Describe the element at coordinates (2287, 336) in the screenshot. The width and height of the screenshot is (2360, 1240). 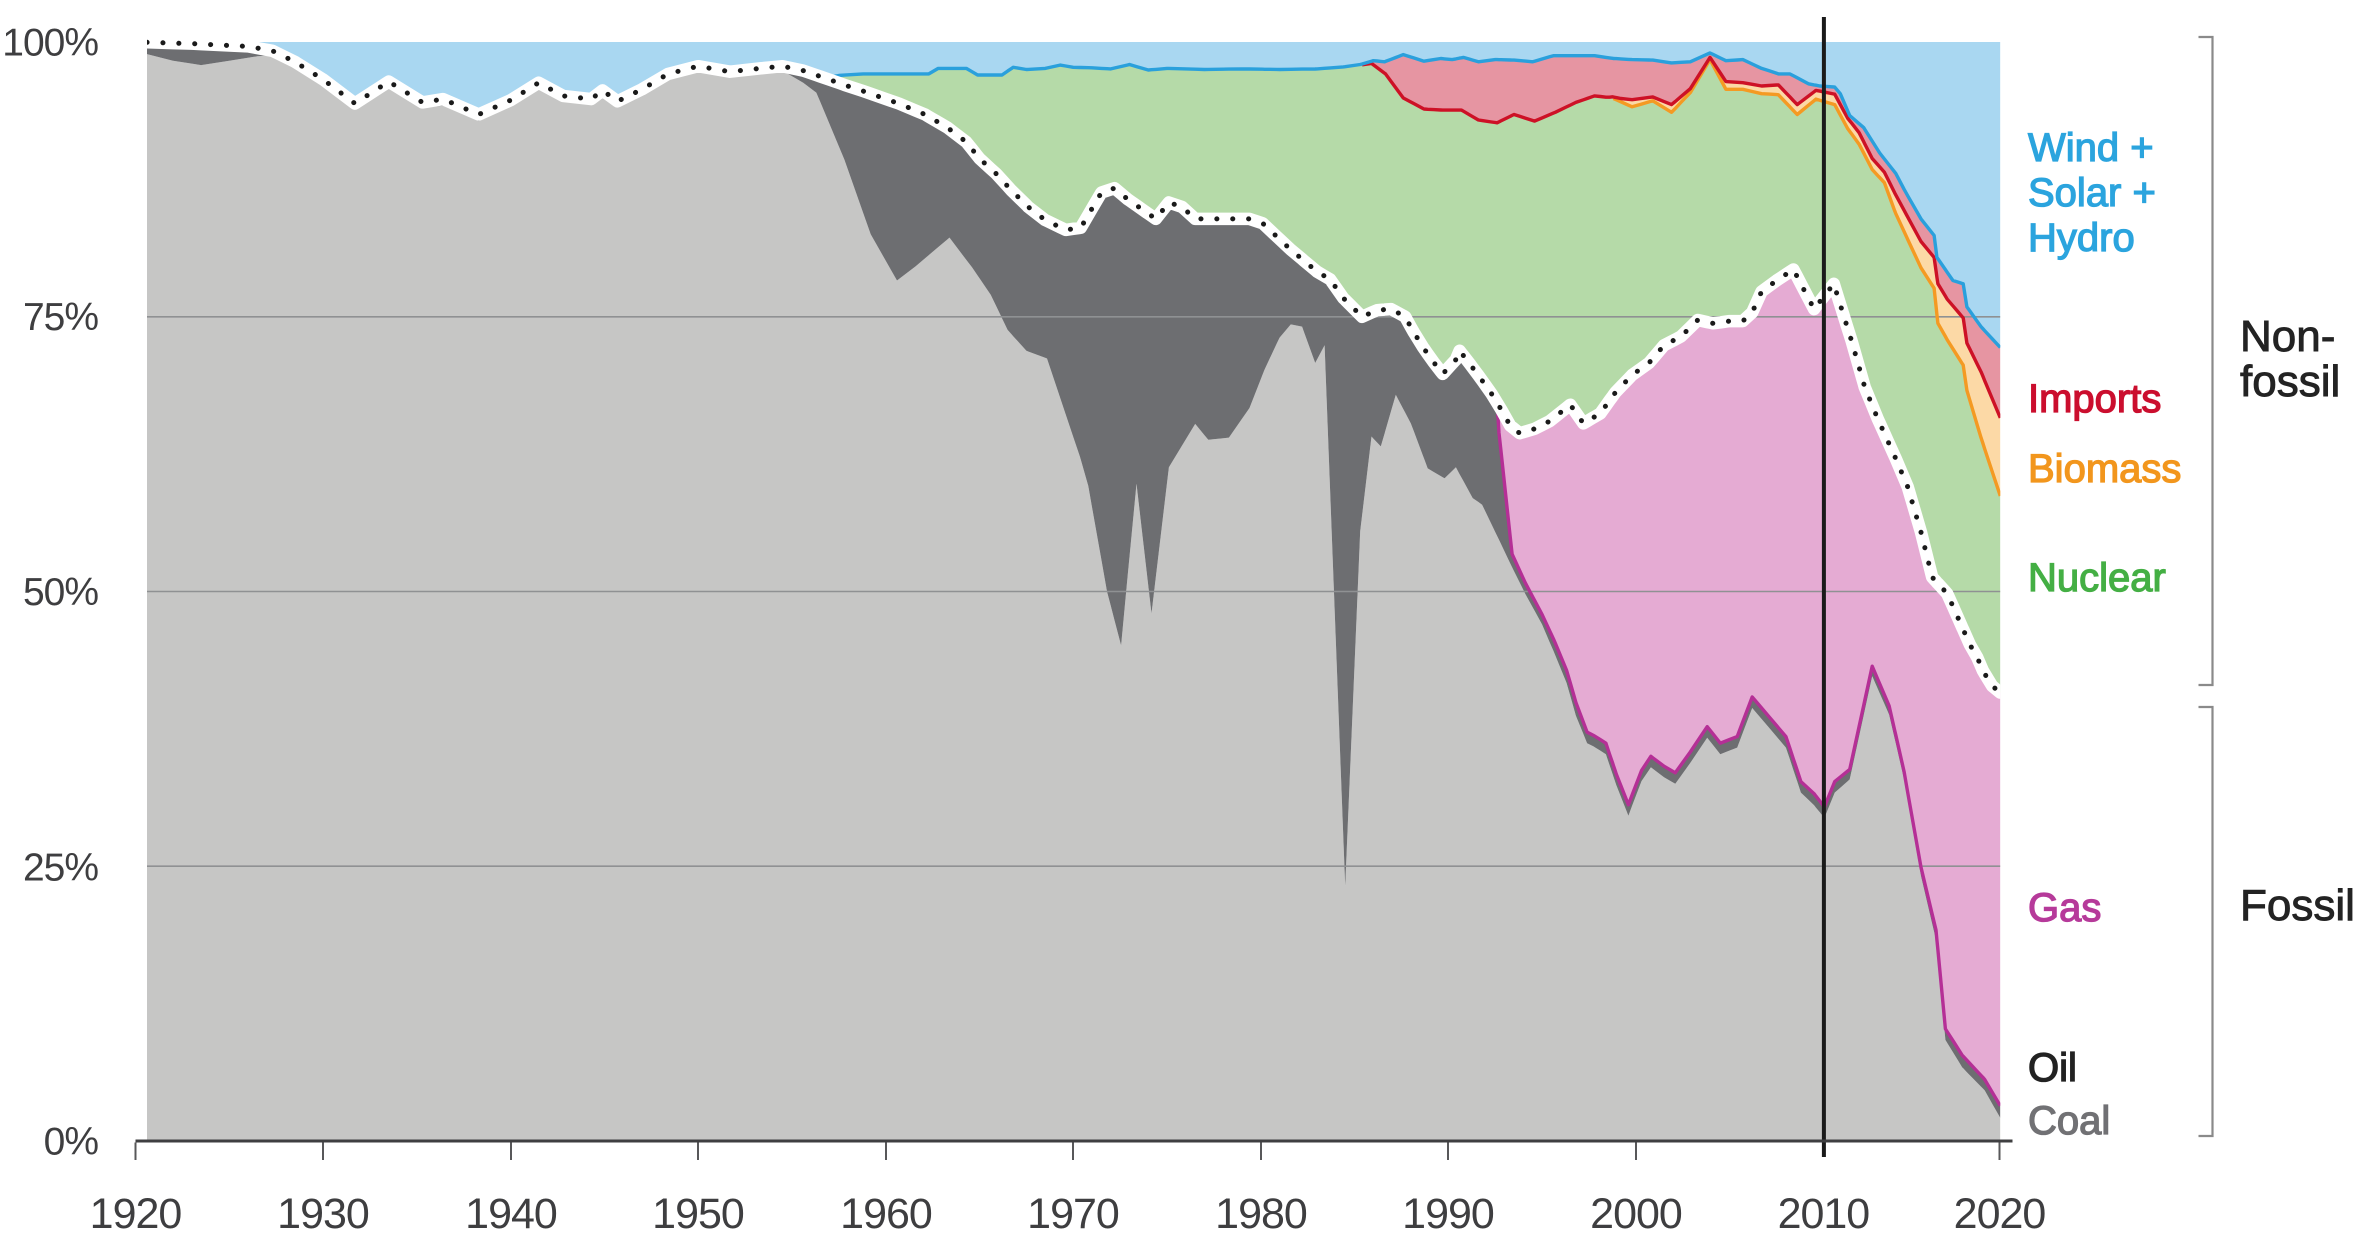
I see `svg-text: Non-` at that location.